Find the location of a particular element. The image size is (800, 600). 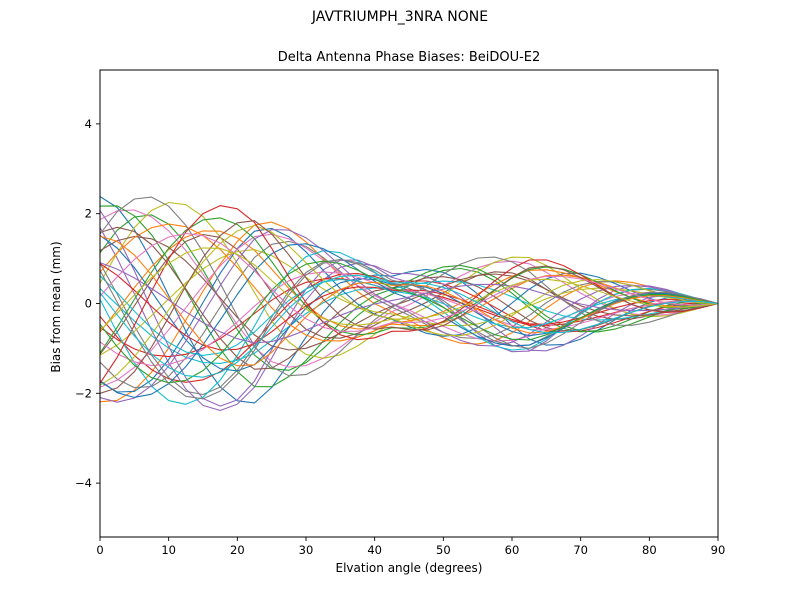

chart-title: Delta Antenna Phase Biases: BeiDOU-E2 is located at coordinates (409, 57).